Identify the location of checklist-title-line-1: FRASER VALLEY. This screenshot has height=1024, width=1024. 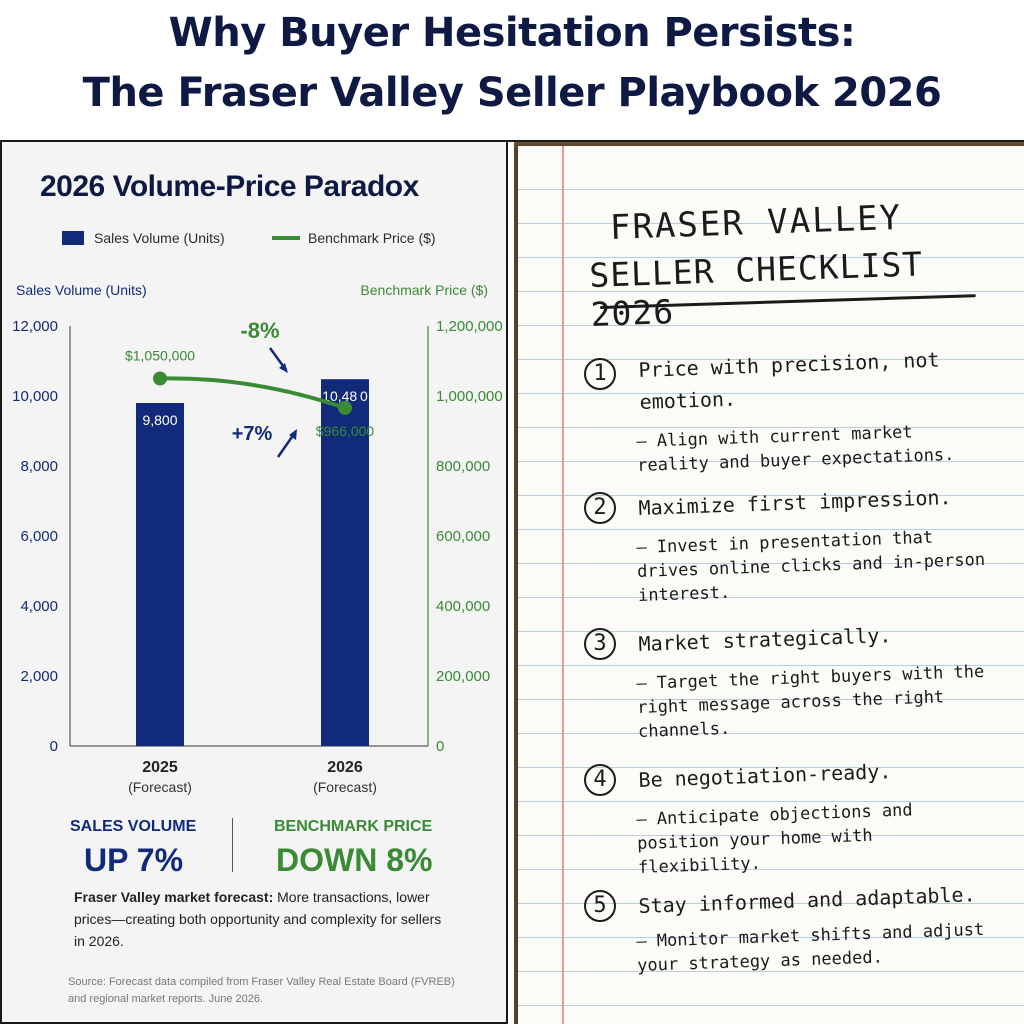
(756, 222).